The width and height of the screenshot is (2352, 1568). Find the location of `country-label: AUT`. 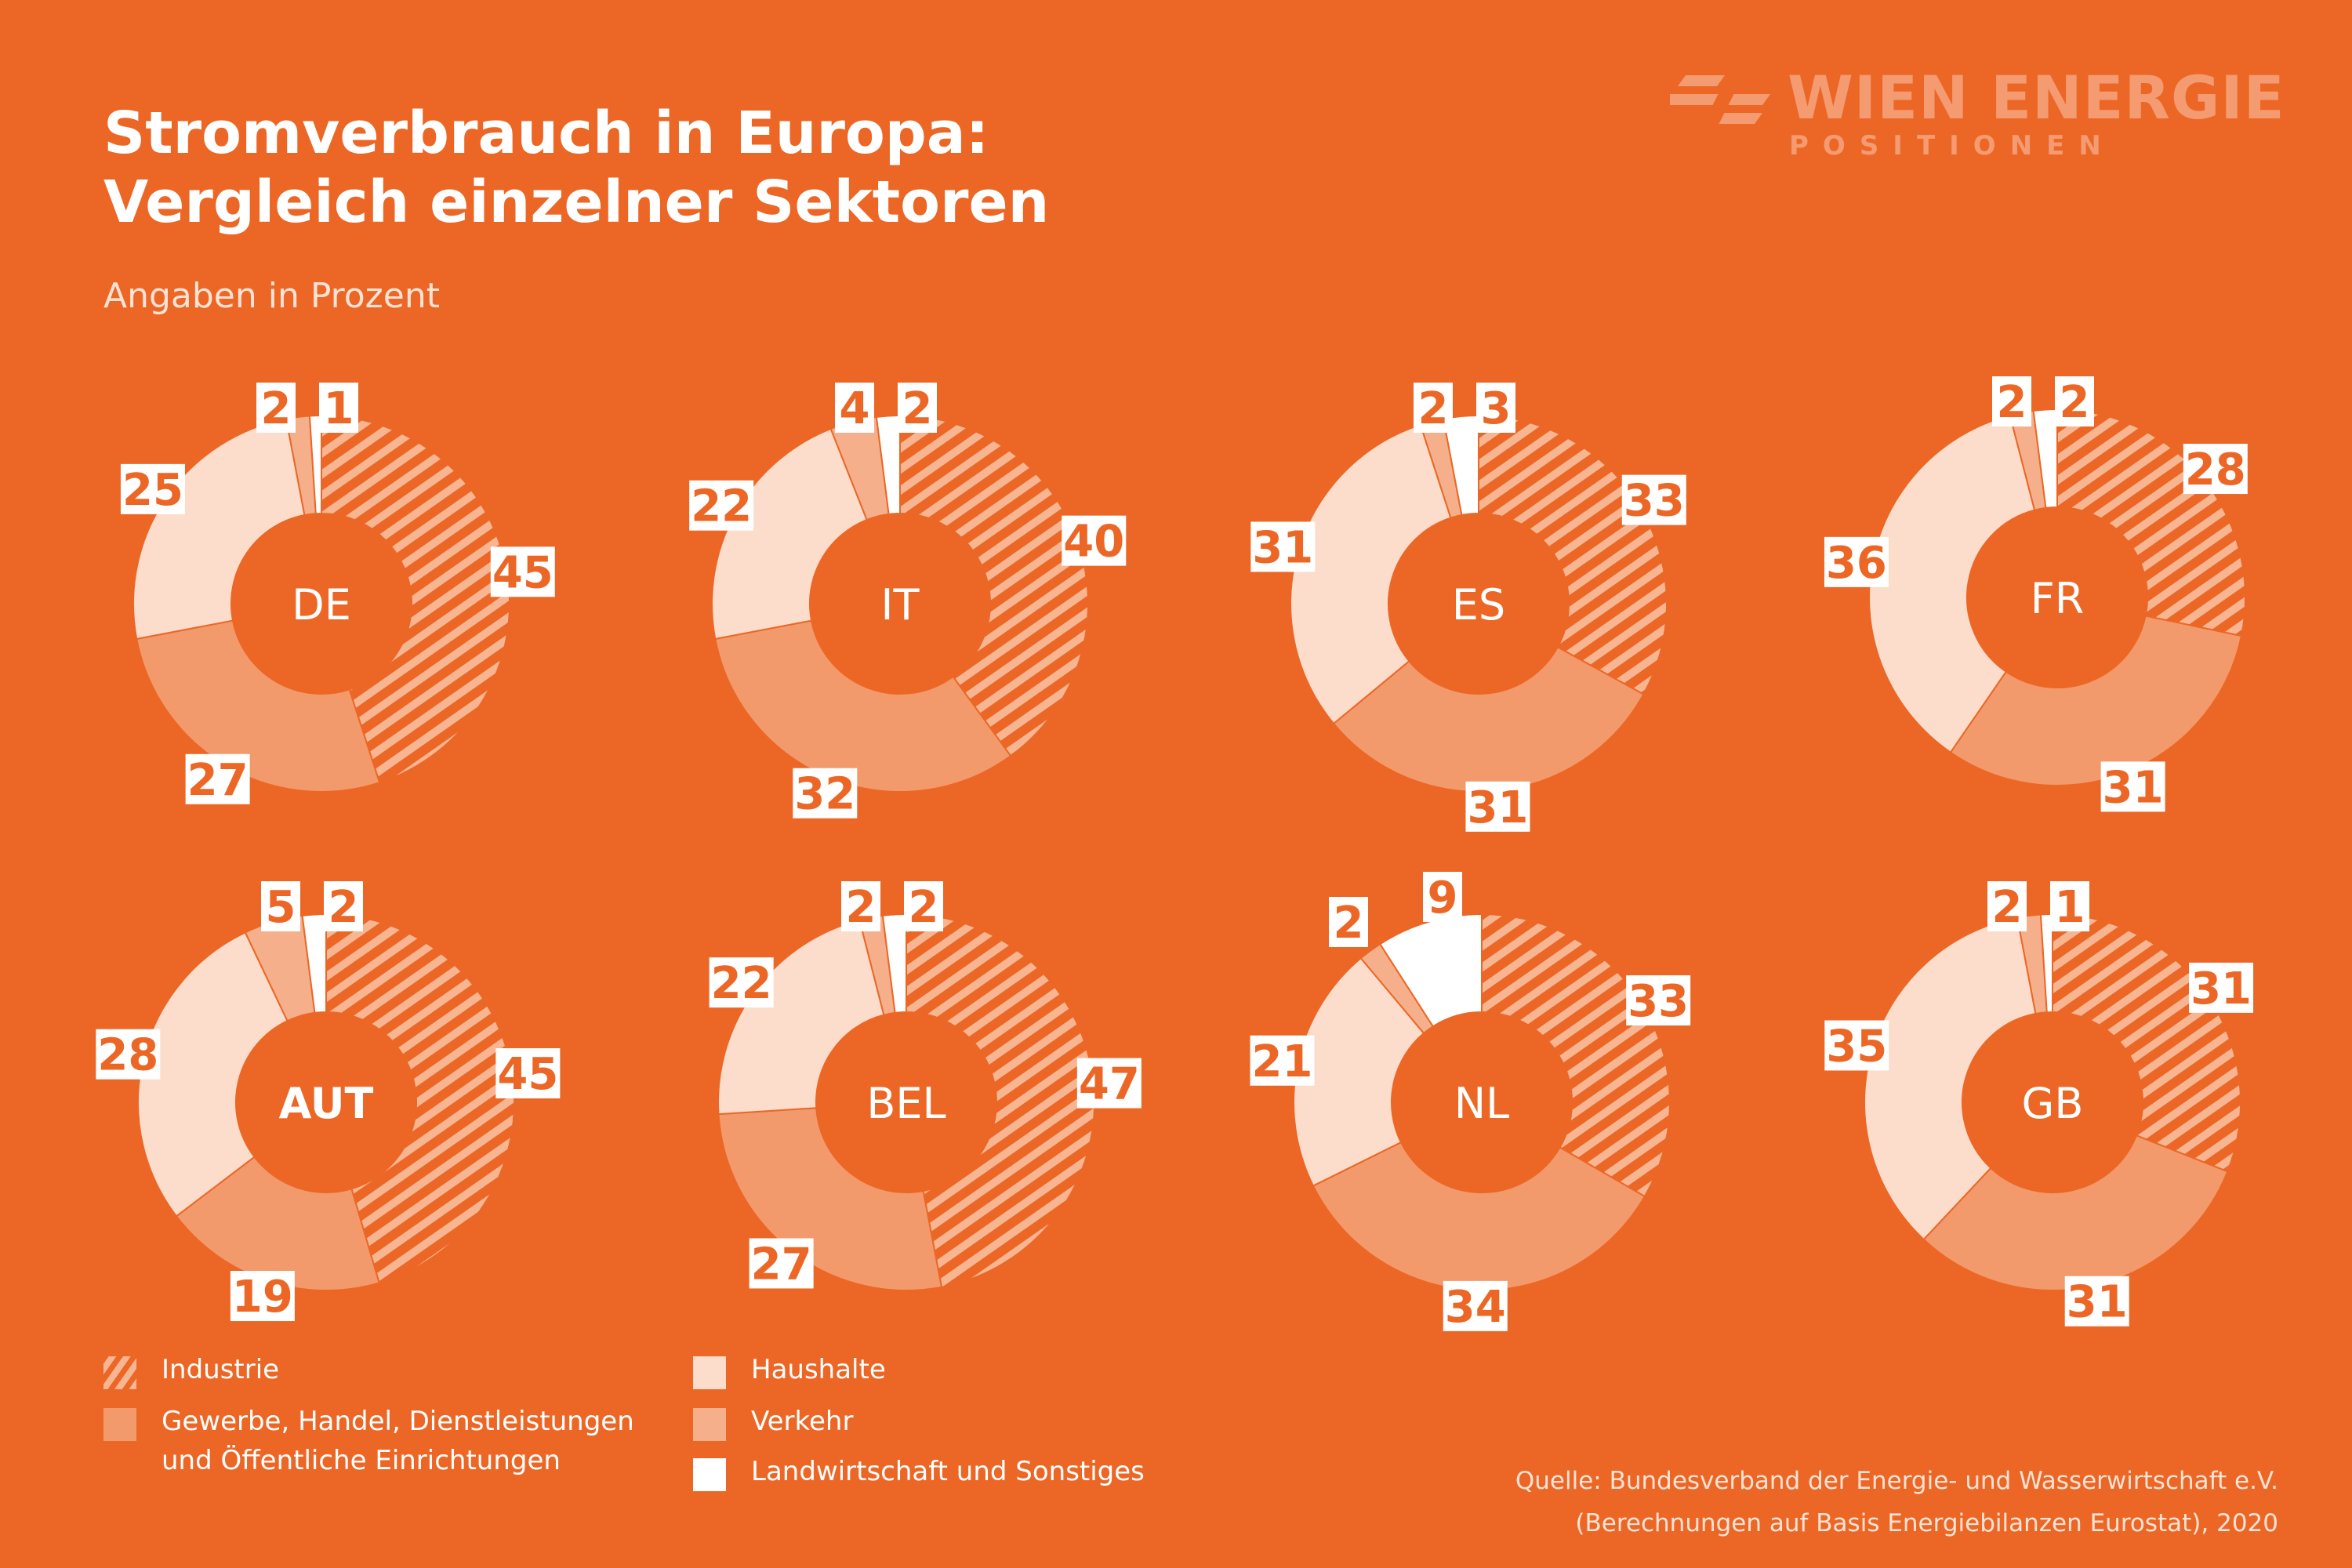

country-label: AUT is located at coordinates (326, 1103).